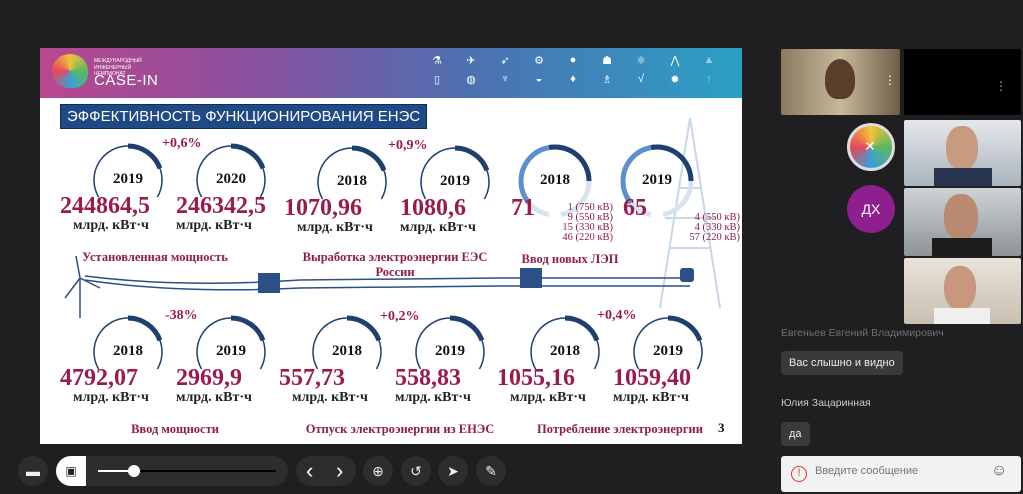  I want to click on chat-input, so click(900, 471).